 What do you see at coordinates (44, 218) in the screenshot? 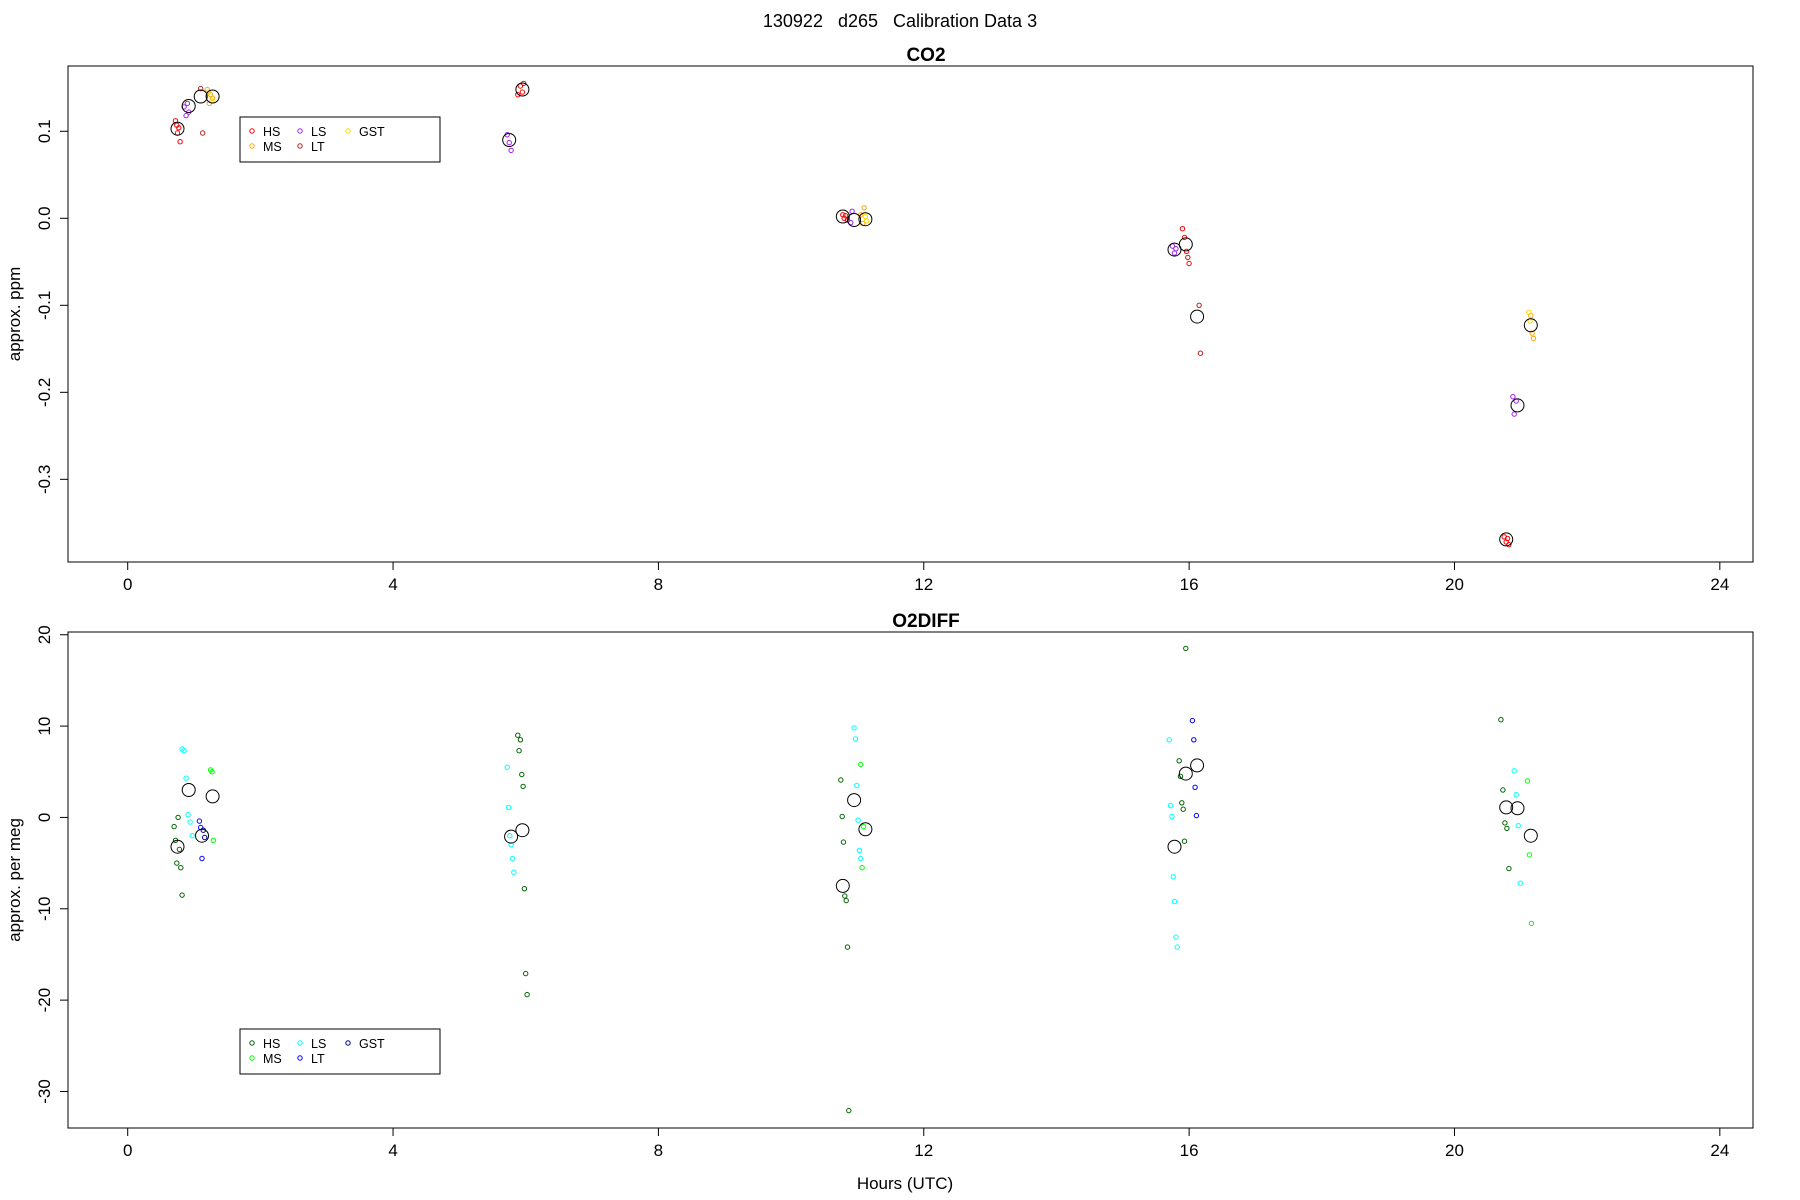
I see `y-tick-label: 0.0` at bounding box center [44, 218].